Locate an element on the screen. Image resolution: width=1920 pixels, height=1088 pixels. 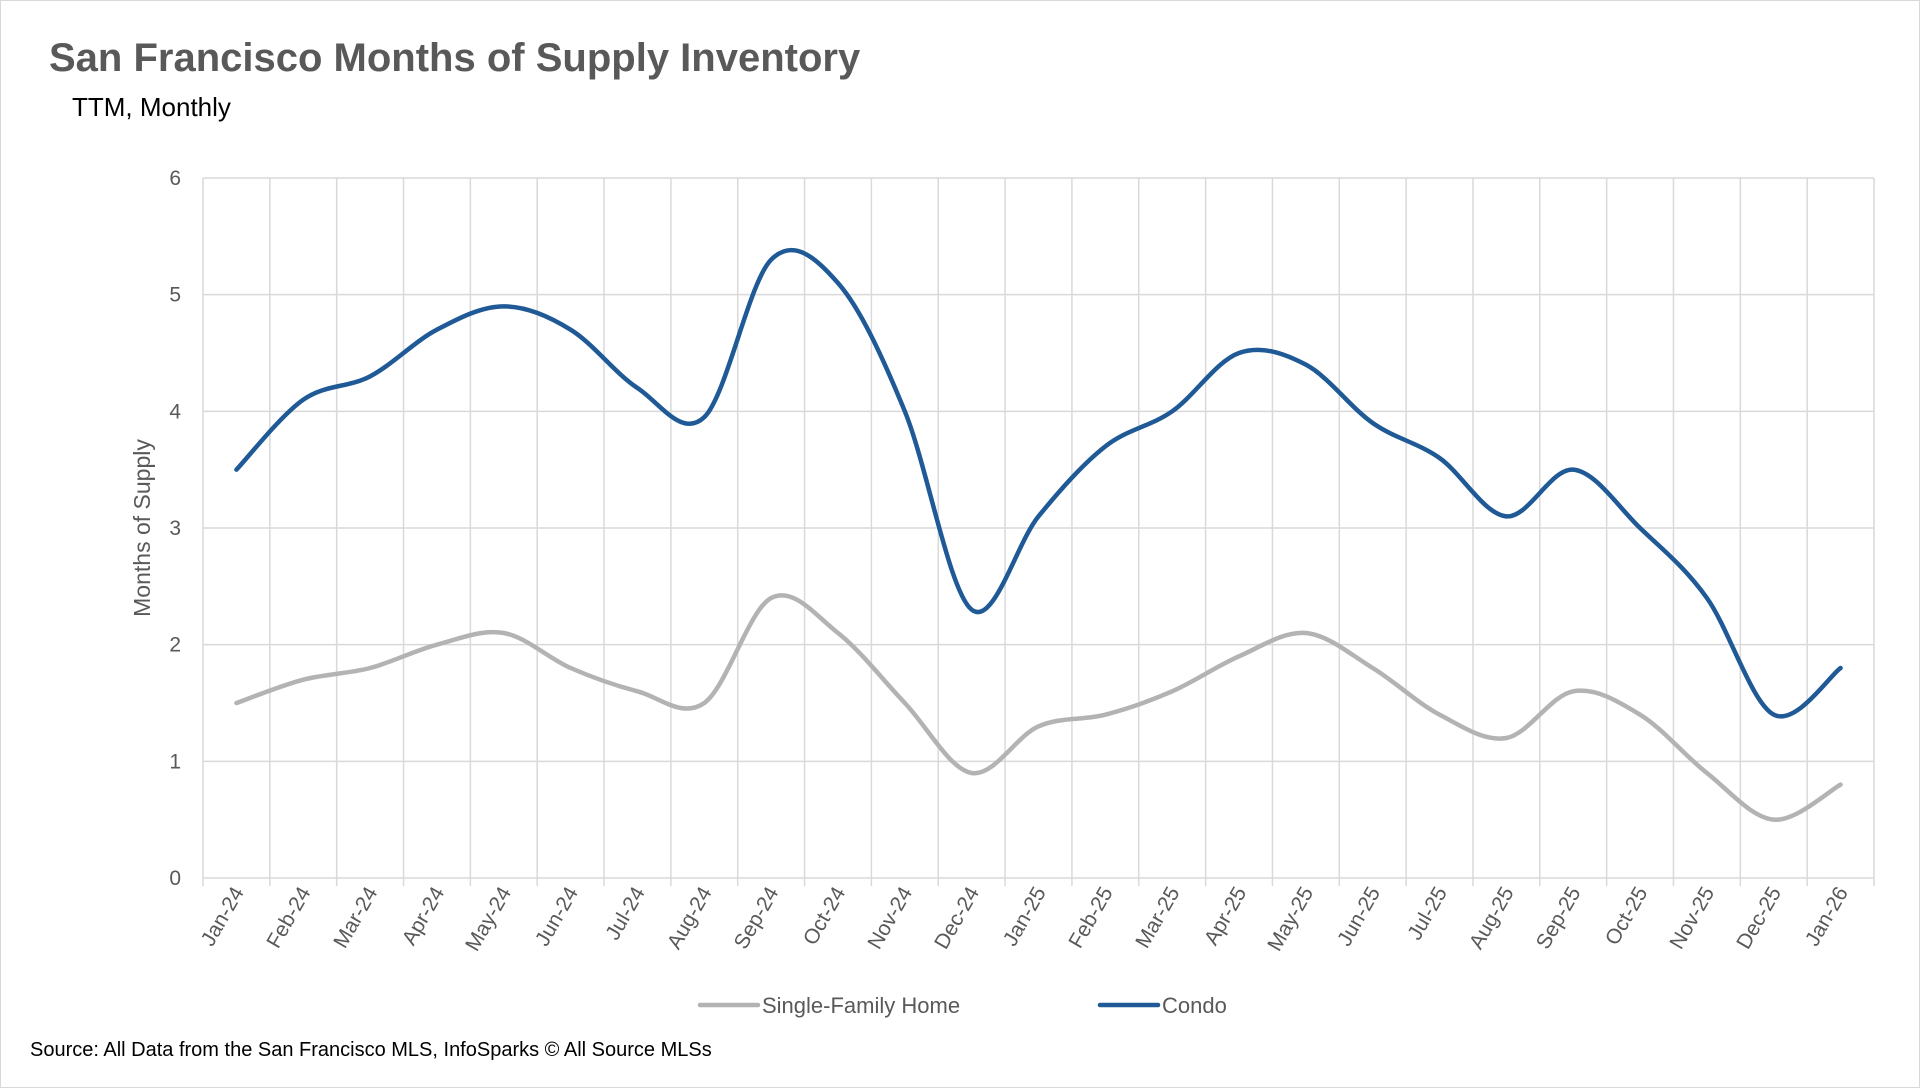
y-tick-label: 2 is located at coordinates (175, 645).